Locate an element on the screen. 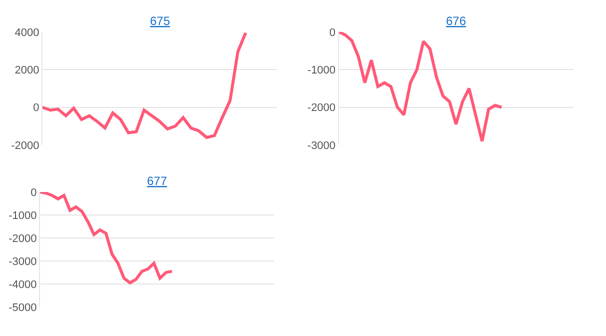 The width and height of the screenshot is (606, 336). y-tick-label: -4000 is located at coordinates (22, 284).